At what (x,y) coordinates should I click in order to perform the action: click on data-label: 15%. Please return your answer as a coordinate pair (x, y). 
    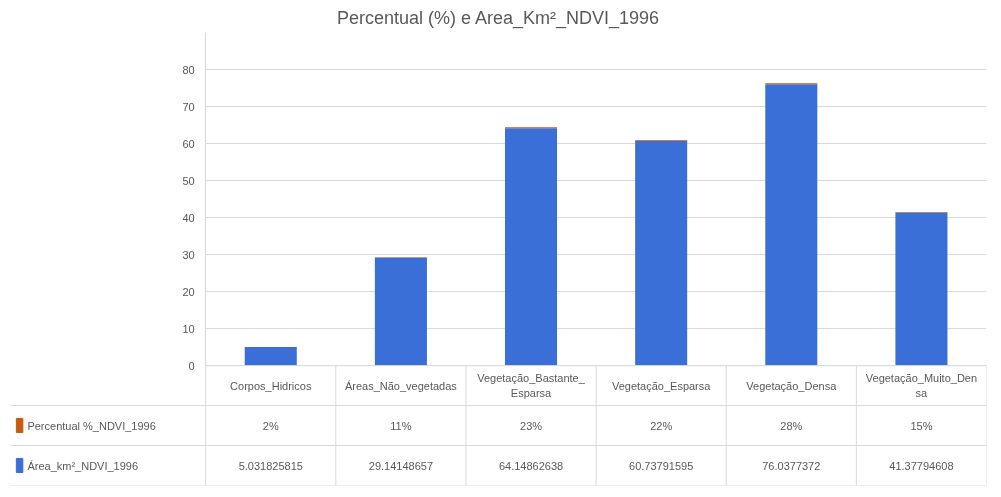
    Looking at the image, I should click on (921, 425).